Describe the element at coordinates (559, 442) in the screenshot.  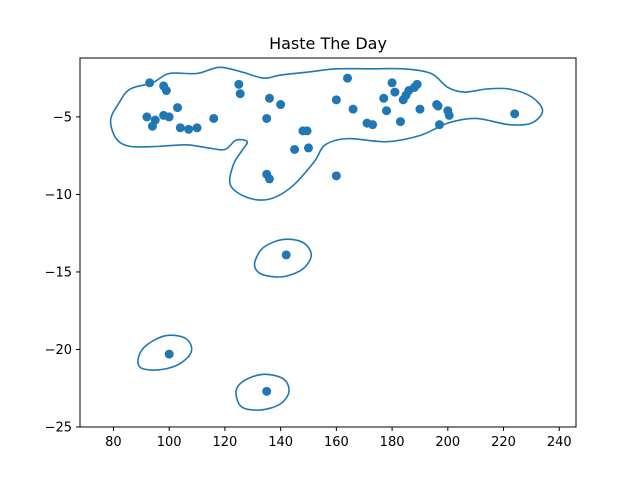
I see `x-tick-label: 240` at that location.